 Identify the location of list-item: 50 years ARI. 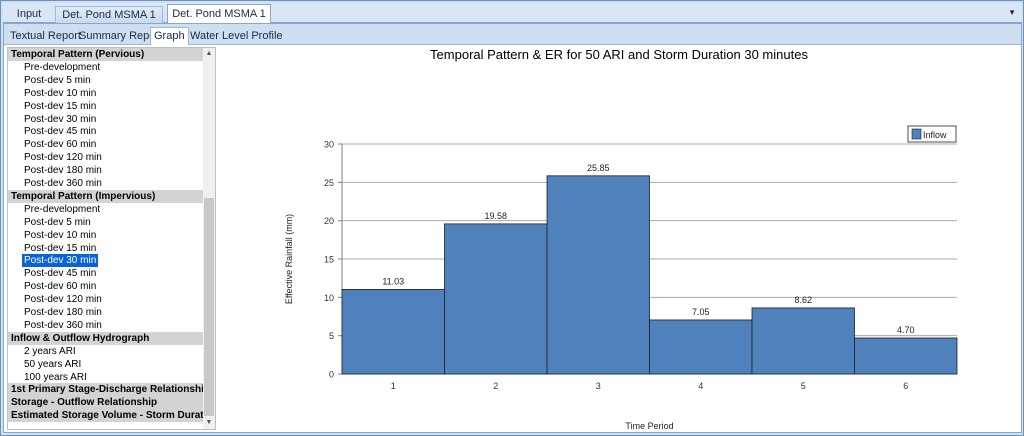
(53, 364).